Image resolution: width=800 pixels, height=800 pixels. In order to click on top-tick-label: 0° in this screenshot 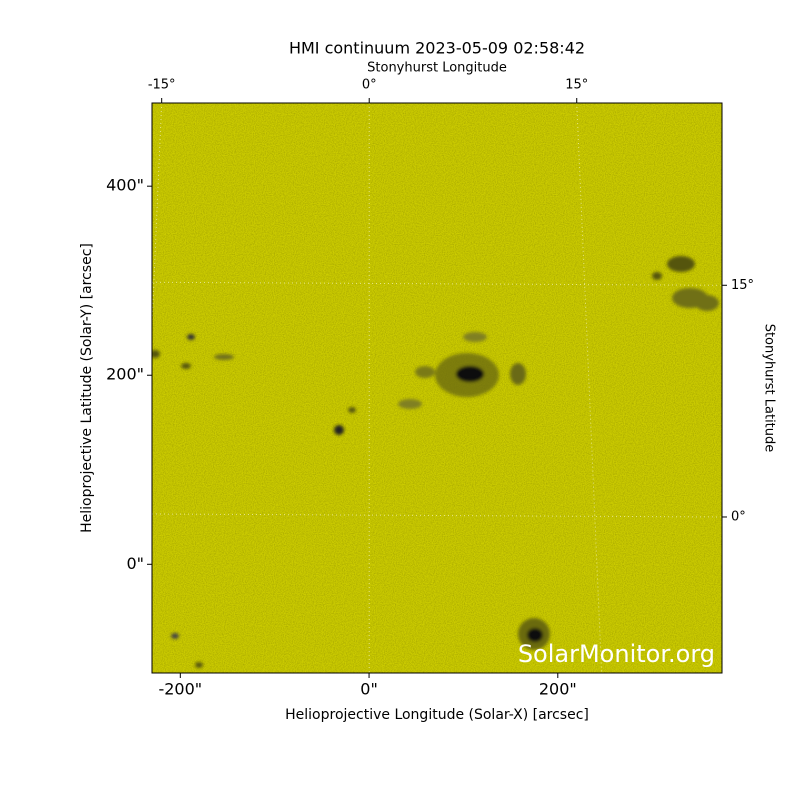, I will do `click(369, 85)`.